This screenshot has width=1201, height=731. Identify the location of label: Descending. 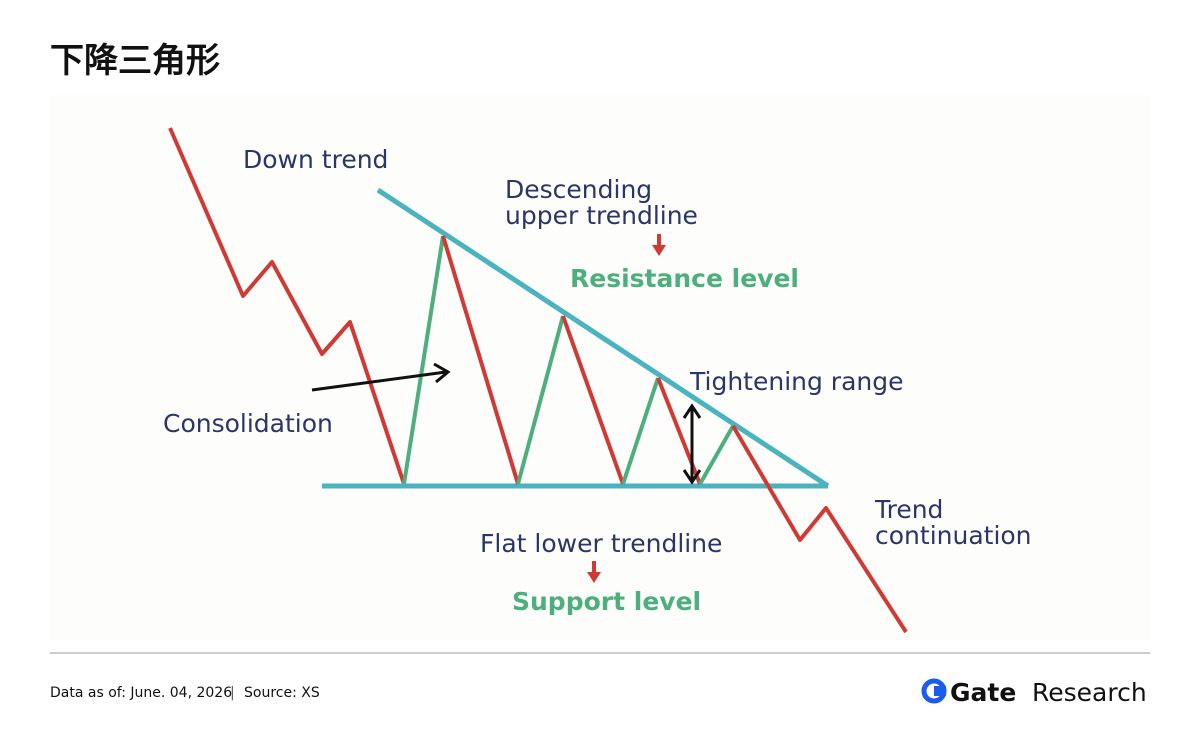
(578, 189).